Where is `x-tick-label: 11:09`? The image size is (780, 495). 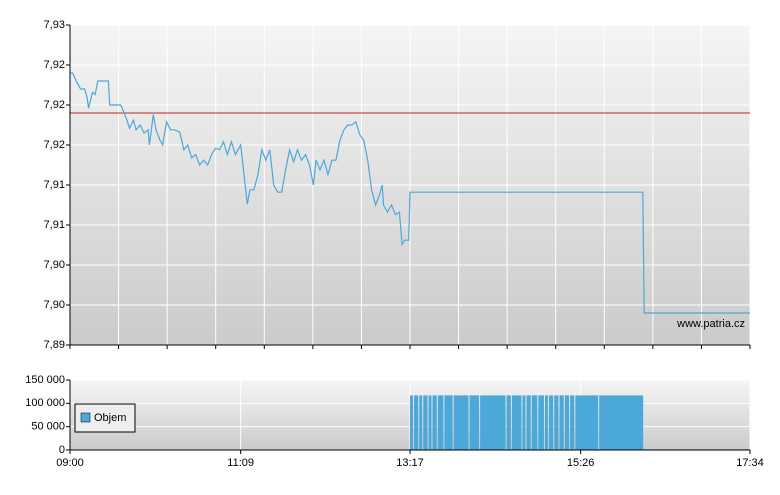
x-tick-label: 11:09 is located at coordinates (240, 463).